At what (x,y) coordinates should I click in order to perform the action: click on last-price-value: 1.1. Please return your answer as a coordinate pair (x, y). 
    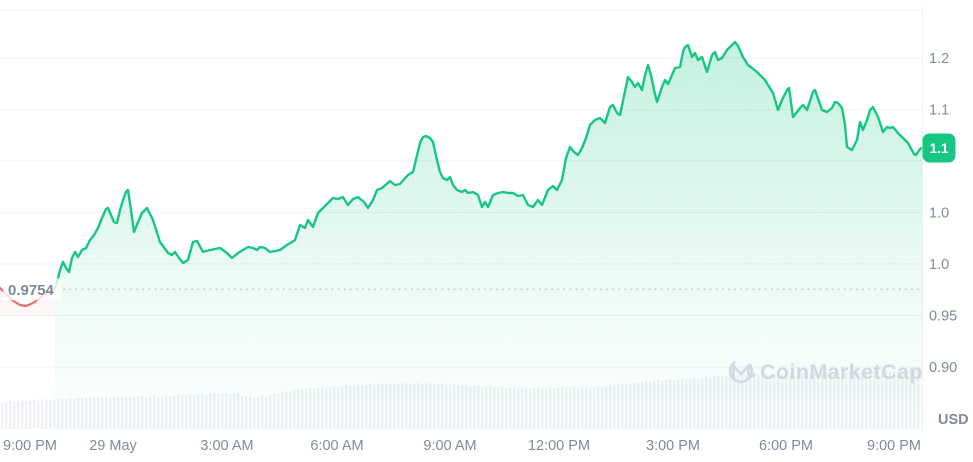
    Looking at the image, I should click on (939, 148).